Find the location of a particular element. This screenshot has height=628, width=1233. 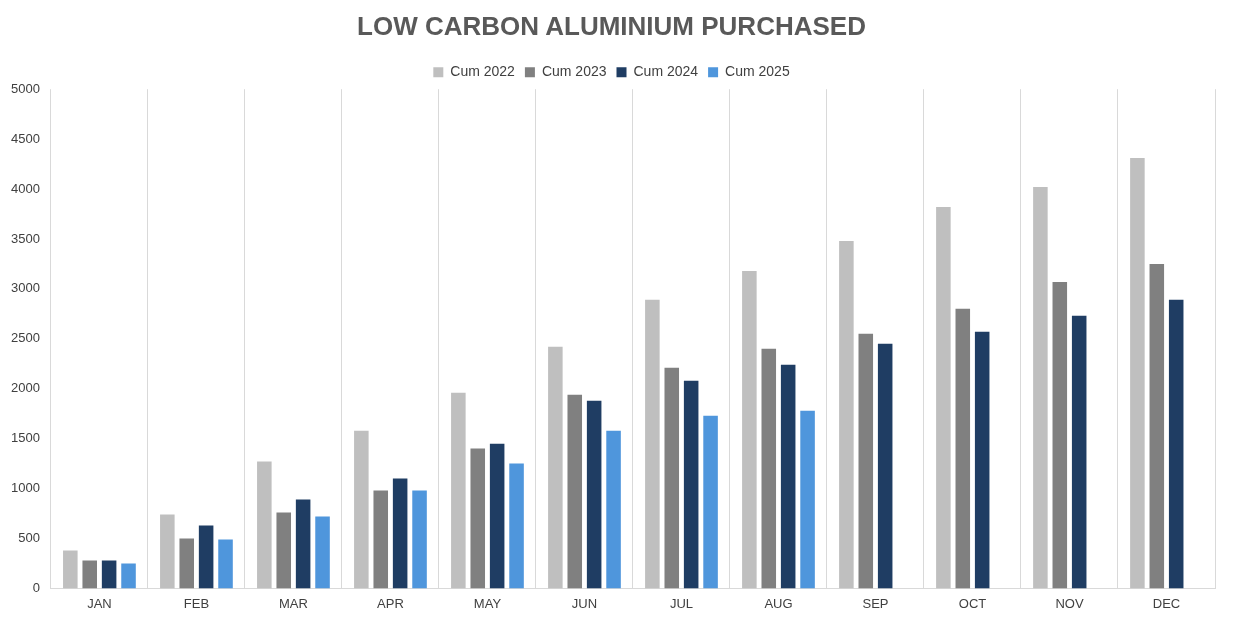

x-tick-label: AUG is located at coordinates (778, 603).